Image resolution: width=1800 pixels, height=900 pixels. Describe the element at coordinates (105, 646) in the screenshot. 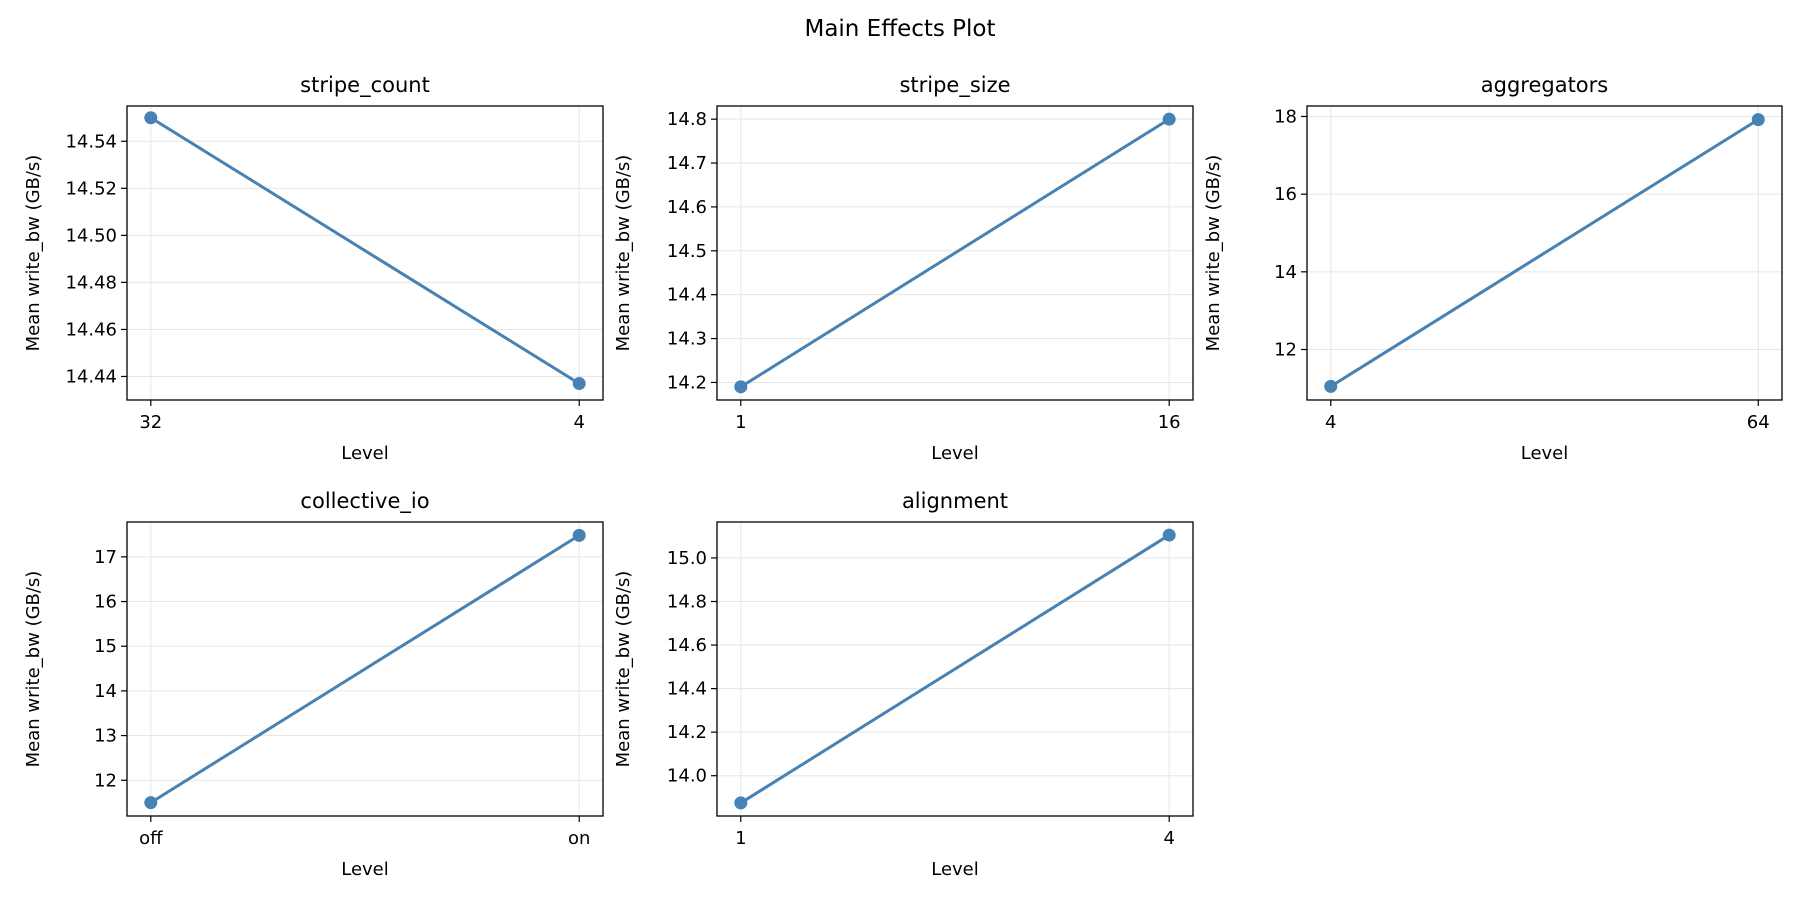

I see `y-tick-label: 15` at that location.